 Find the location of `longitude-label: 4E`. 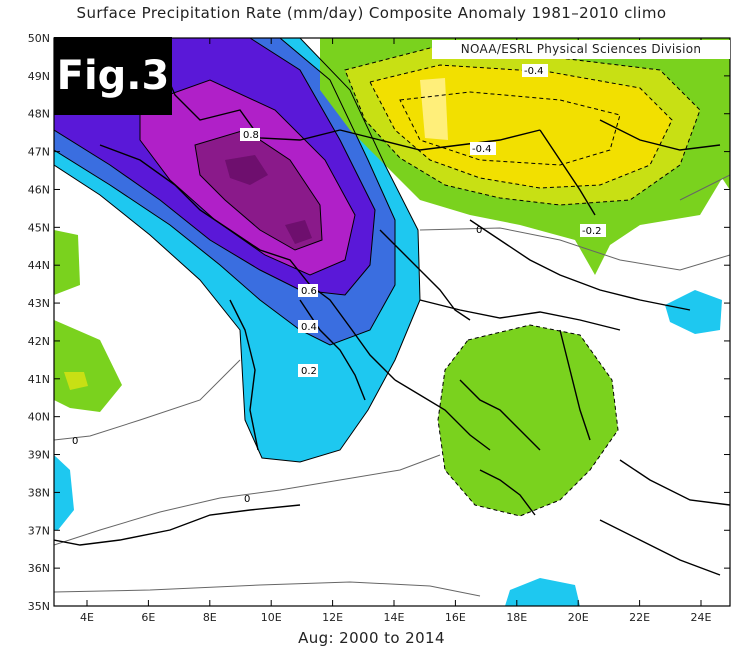

longitude-label: 4E is located at coordinates (87, 617).